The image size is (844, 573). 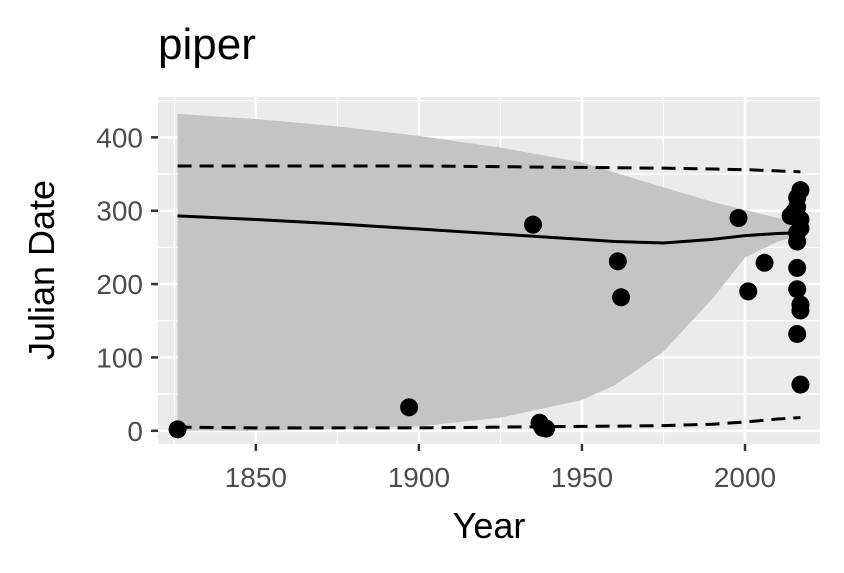 What do you see at coordinates (489, 423) in the screenshot?
I see `lower-dashed-line` at bounding box center [489, 423].